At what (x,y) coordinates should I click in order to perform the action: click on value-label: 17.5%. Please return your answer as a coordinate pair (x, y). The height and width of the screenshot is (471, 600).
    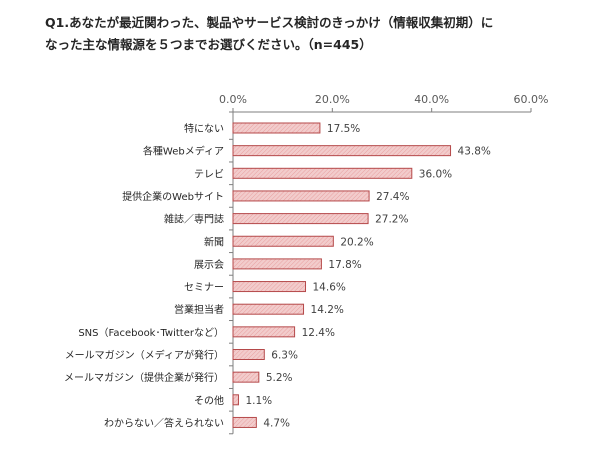
    Looking at the image, I should click on (343, 129).